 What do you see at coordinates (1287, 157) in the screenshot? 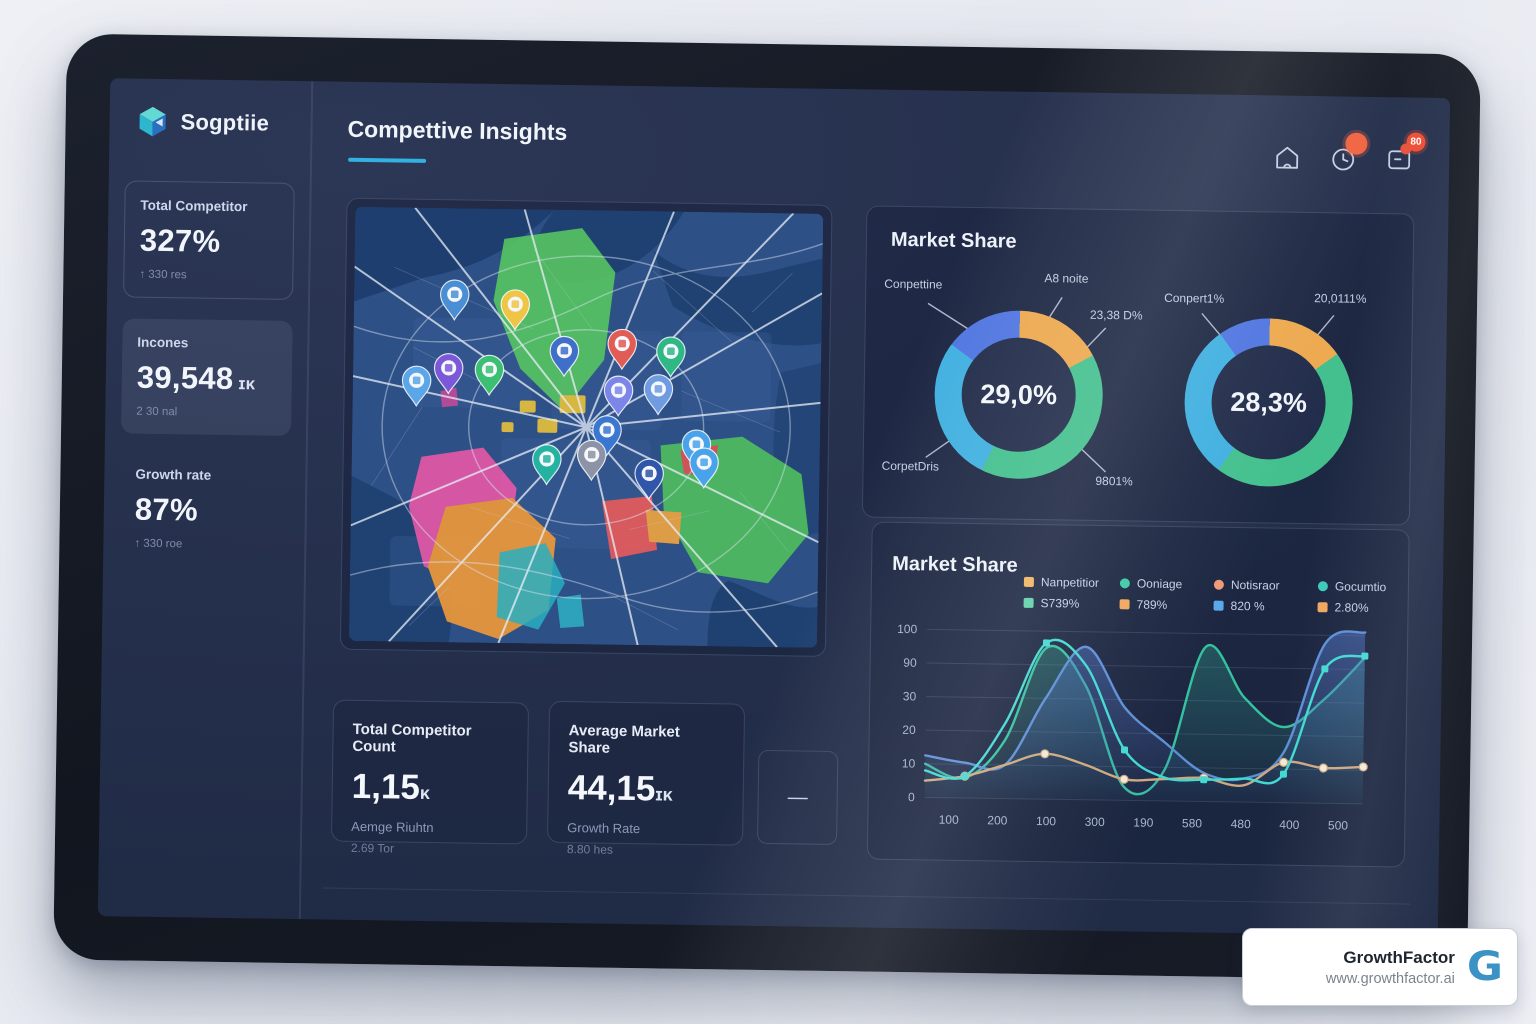
I see `home-button` at bounding box center [1287, 157].